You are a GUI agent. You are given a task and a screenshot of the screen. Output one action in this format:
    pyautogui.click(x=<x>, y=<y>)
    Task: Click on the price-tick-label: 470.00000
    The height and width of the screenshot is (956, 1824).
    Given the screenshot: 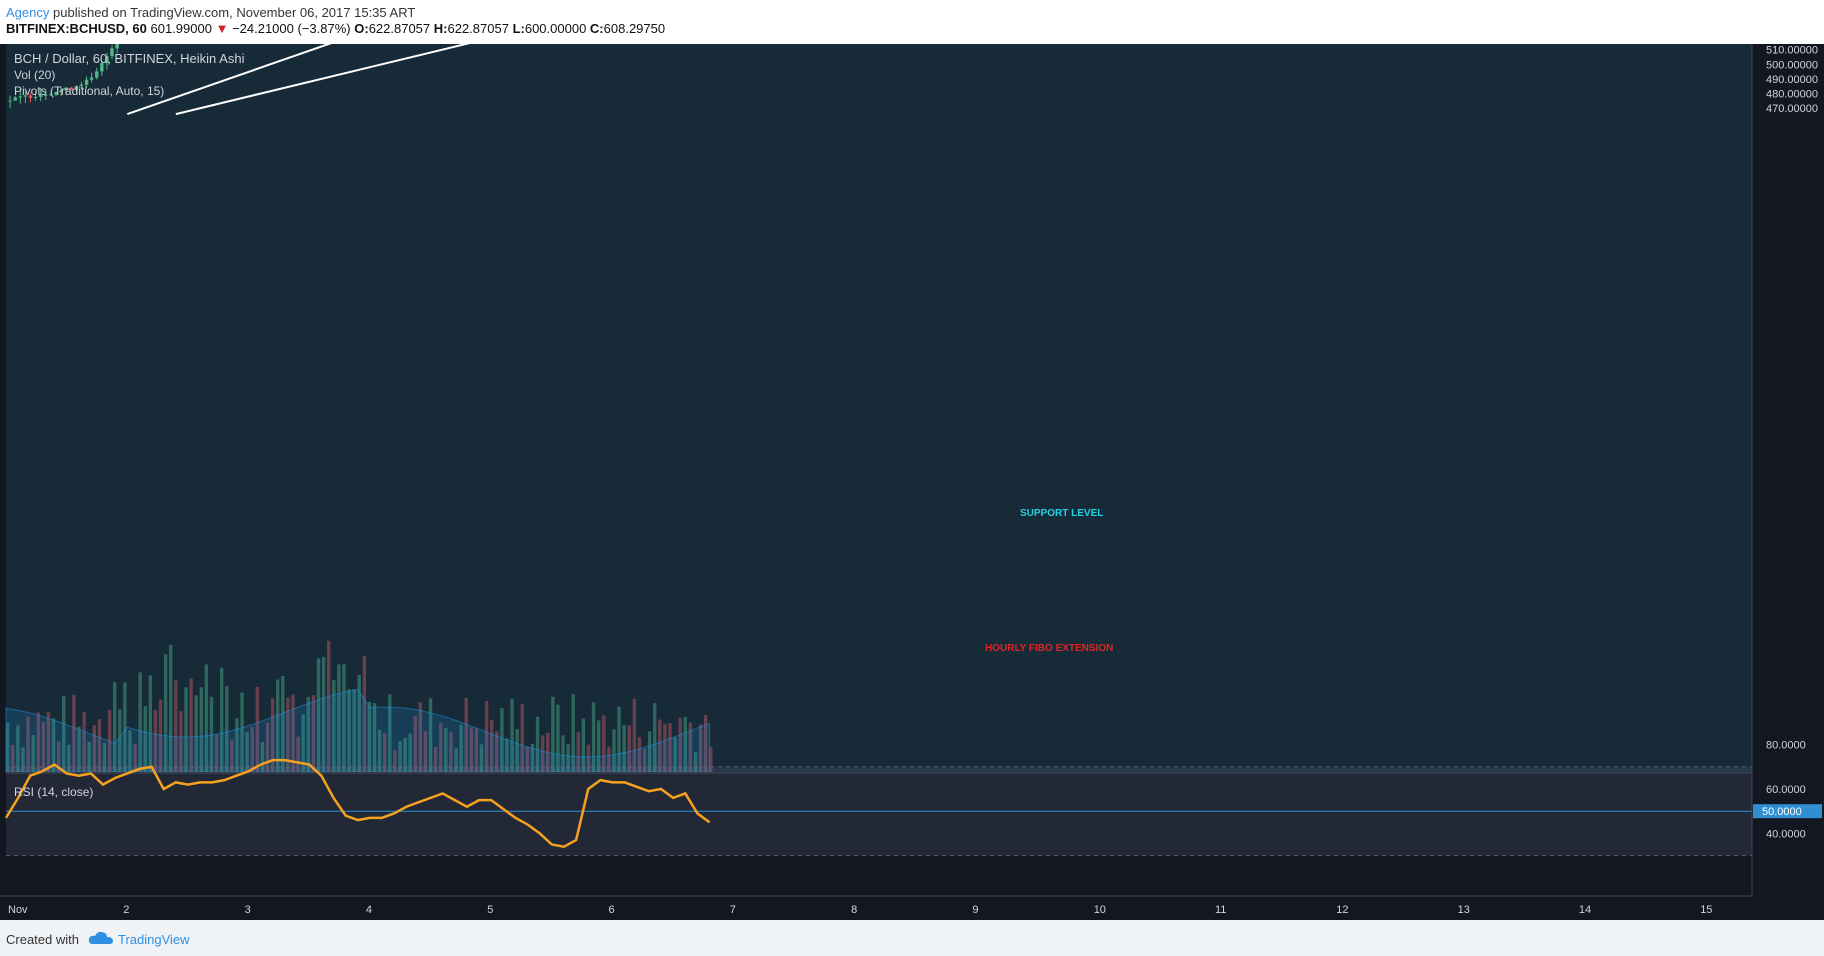 What is the action you would take?
    pyautogui.click(x=1792, y=109)
    